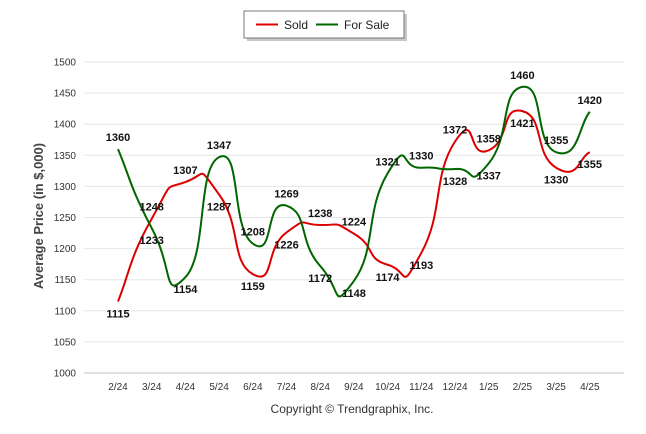 Image resolution: width=646 pixels, height=434 pixels. Describe the element at coordinates (186, 387) in the screenshot. I see `x-tick-label: 4/24` at that location.